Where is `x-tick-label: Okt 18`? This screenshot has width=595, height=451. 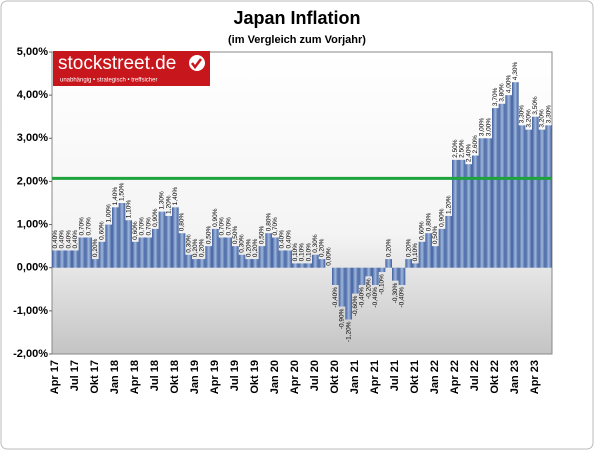 x-tick-label: Okt 18 is located at coordinates (175, 377).